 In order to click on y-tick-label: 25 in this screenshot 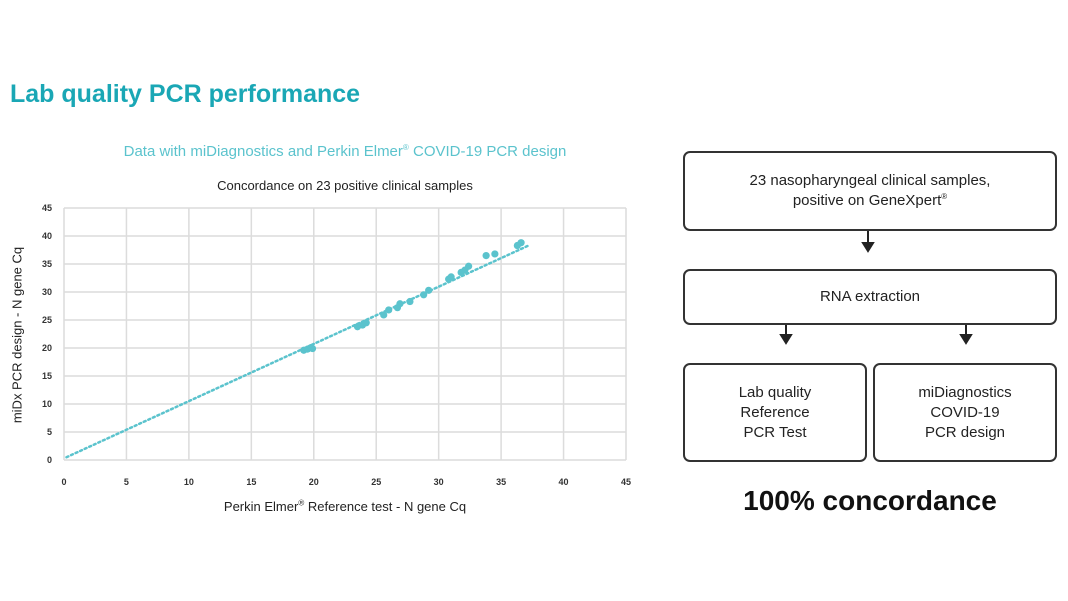, I will do `click(47, 320)`.